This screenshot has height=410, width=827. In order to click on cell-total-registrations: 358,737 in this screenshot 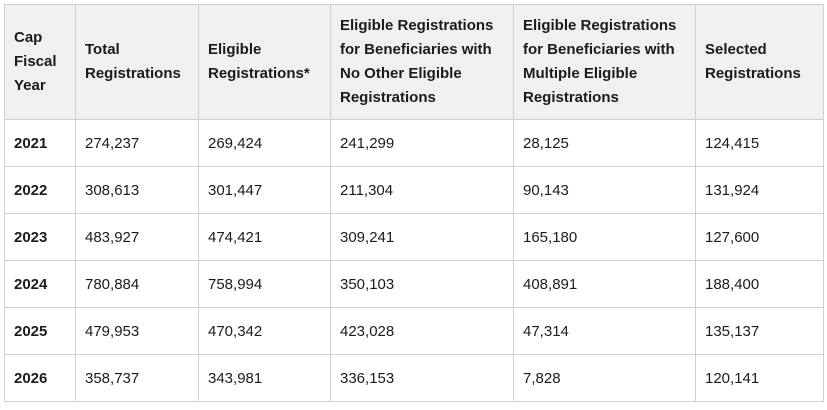, I will do `click(137, 378)`.